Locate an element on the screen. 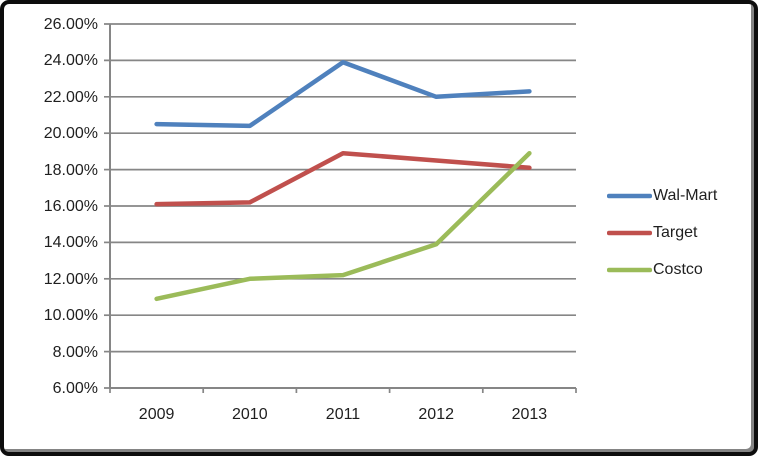 The width and height of the screenshot is (758, 456). y-tick-label: 18.00% is located at coordinates (70, 170).